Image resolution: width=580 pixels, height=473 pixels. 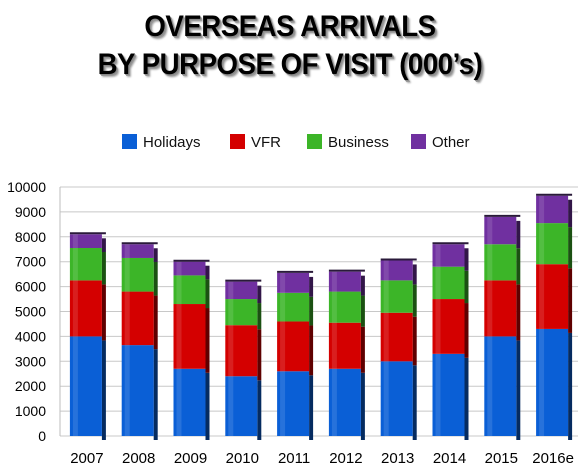 I want to click on x-tick-label: 2007, so click(x=86, y=458).